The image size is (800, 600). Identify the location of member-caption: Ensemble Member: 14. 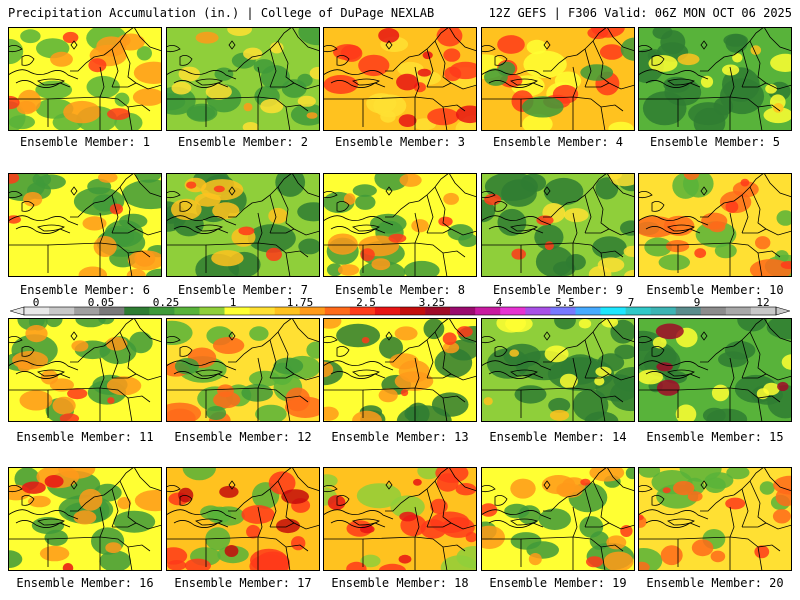
(558, 437).